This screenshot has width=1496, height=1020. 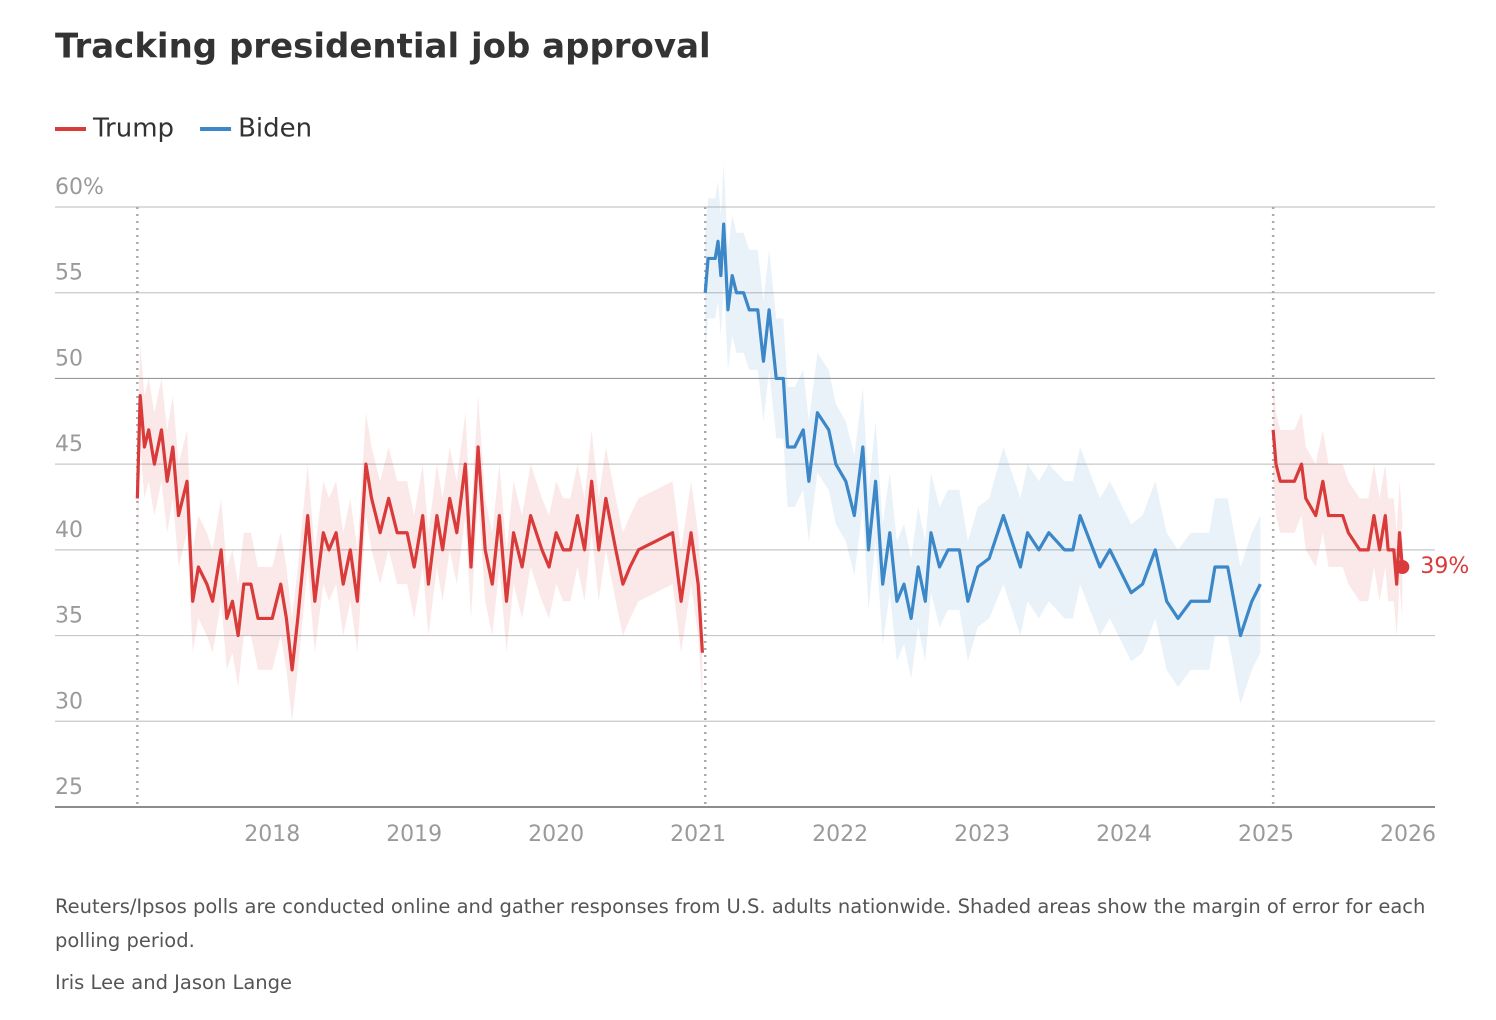 I want to click on x-tick-label: 2019, so click(x=414, y=834).